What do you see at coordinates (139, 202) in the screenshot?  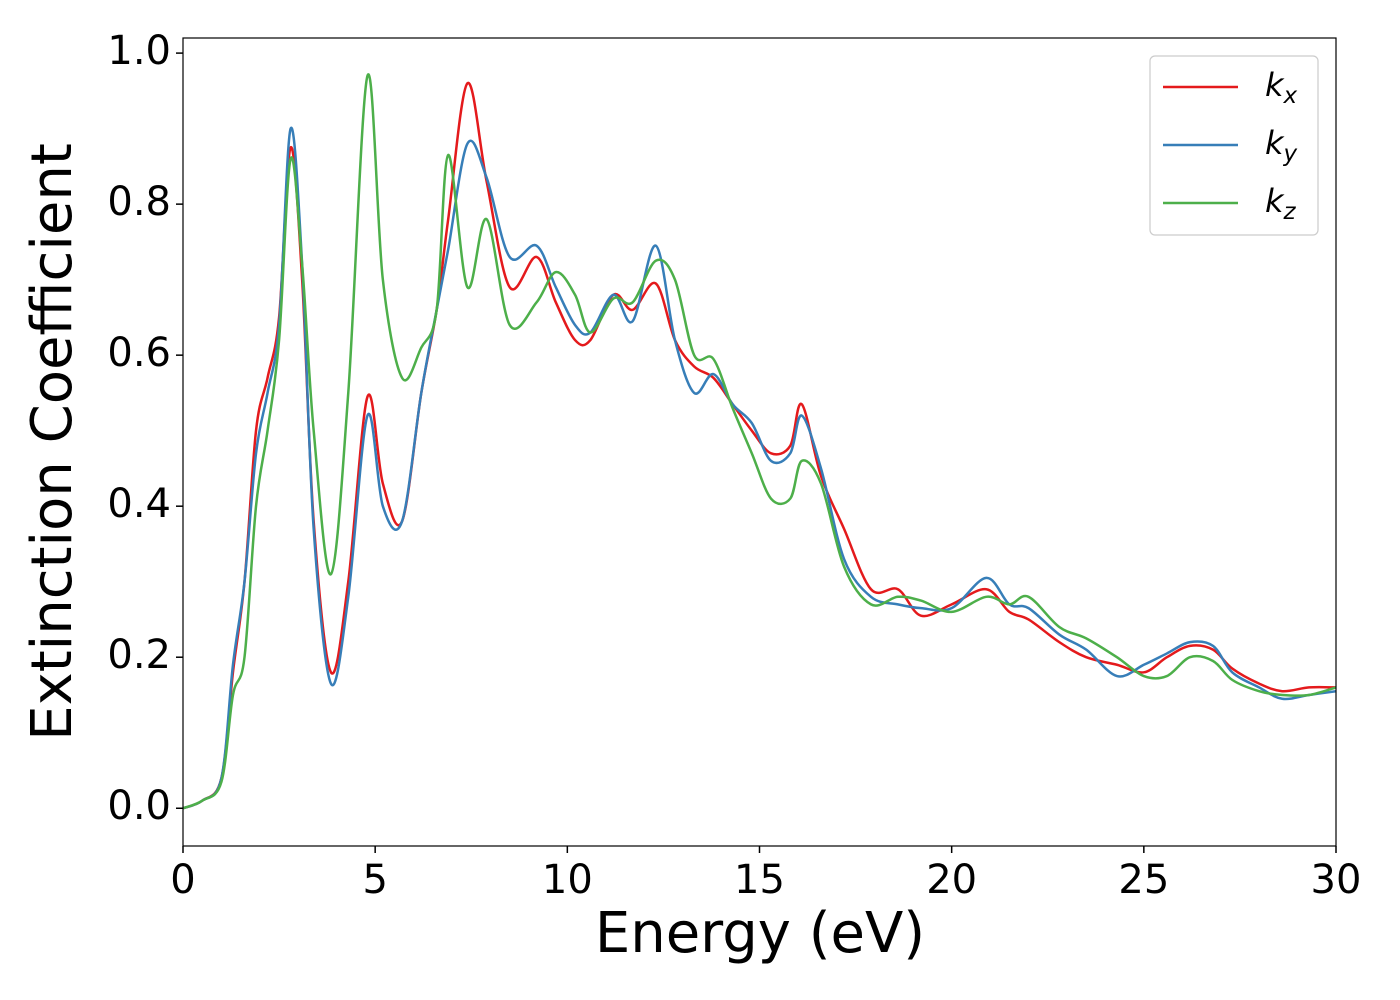 I see `y-tick-label: 0.8` at bounding box center [139, 202].